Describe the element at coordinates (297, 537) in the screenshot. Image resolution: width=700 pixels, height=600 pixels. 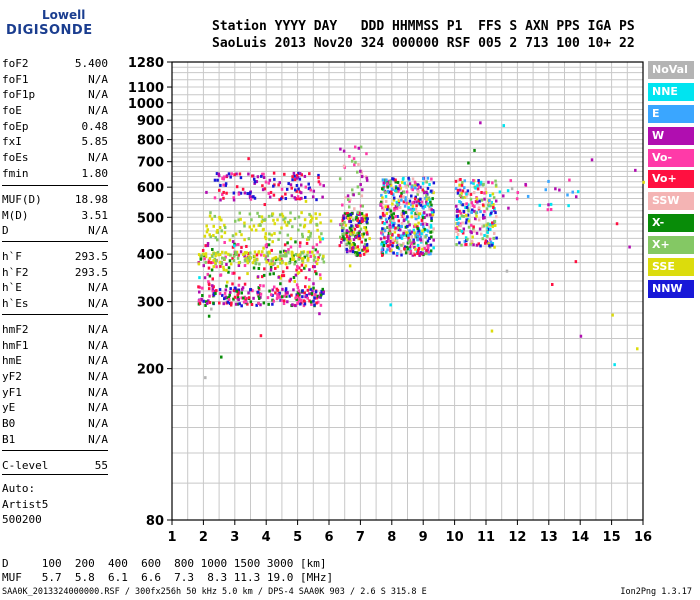
I see `x-tick-label: 5` at that location.